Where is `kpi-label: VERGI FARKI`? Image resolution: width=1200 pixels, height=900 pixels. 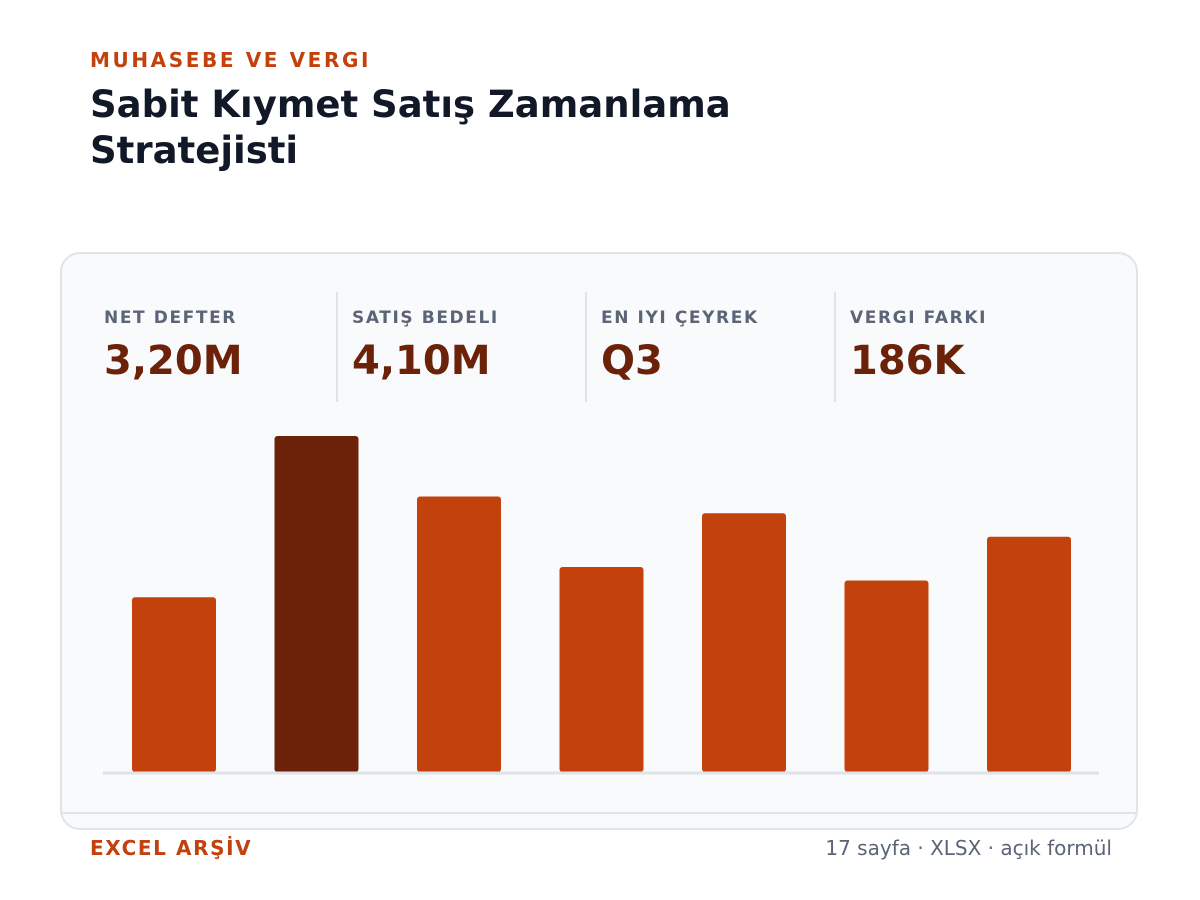 kpi-label: VERGI FARKI is located at coordinates (919, 318).